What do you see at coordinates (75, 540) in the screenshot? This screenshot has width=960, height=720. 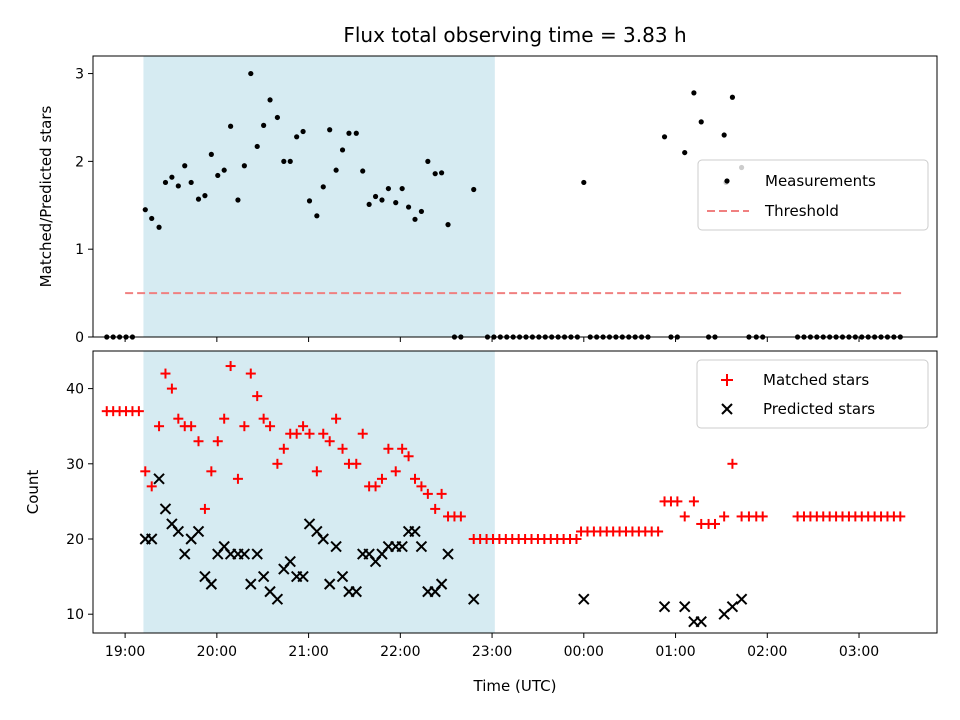 I see `y-tick-label: 20` at bounding box center [75, 540].